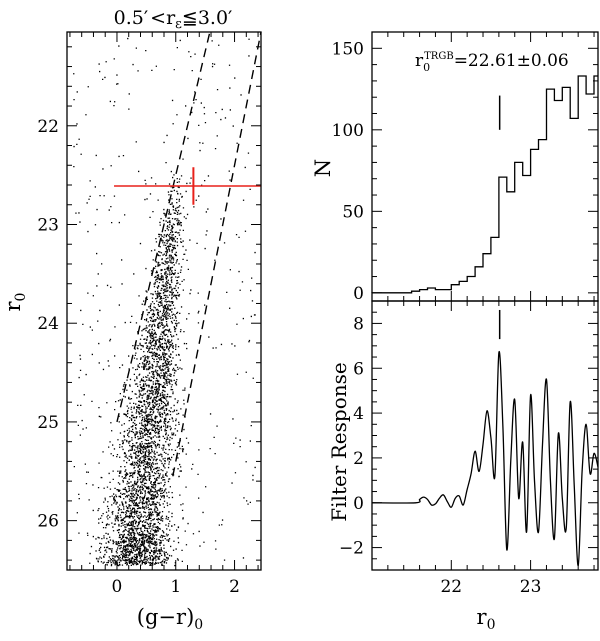 The image size is (600, 641). What do you see at coordinates (234, 587) in the screenshot?
I see `cmd-x-tick-label: 2` at bounding box center [234, 587].